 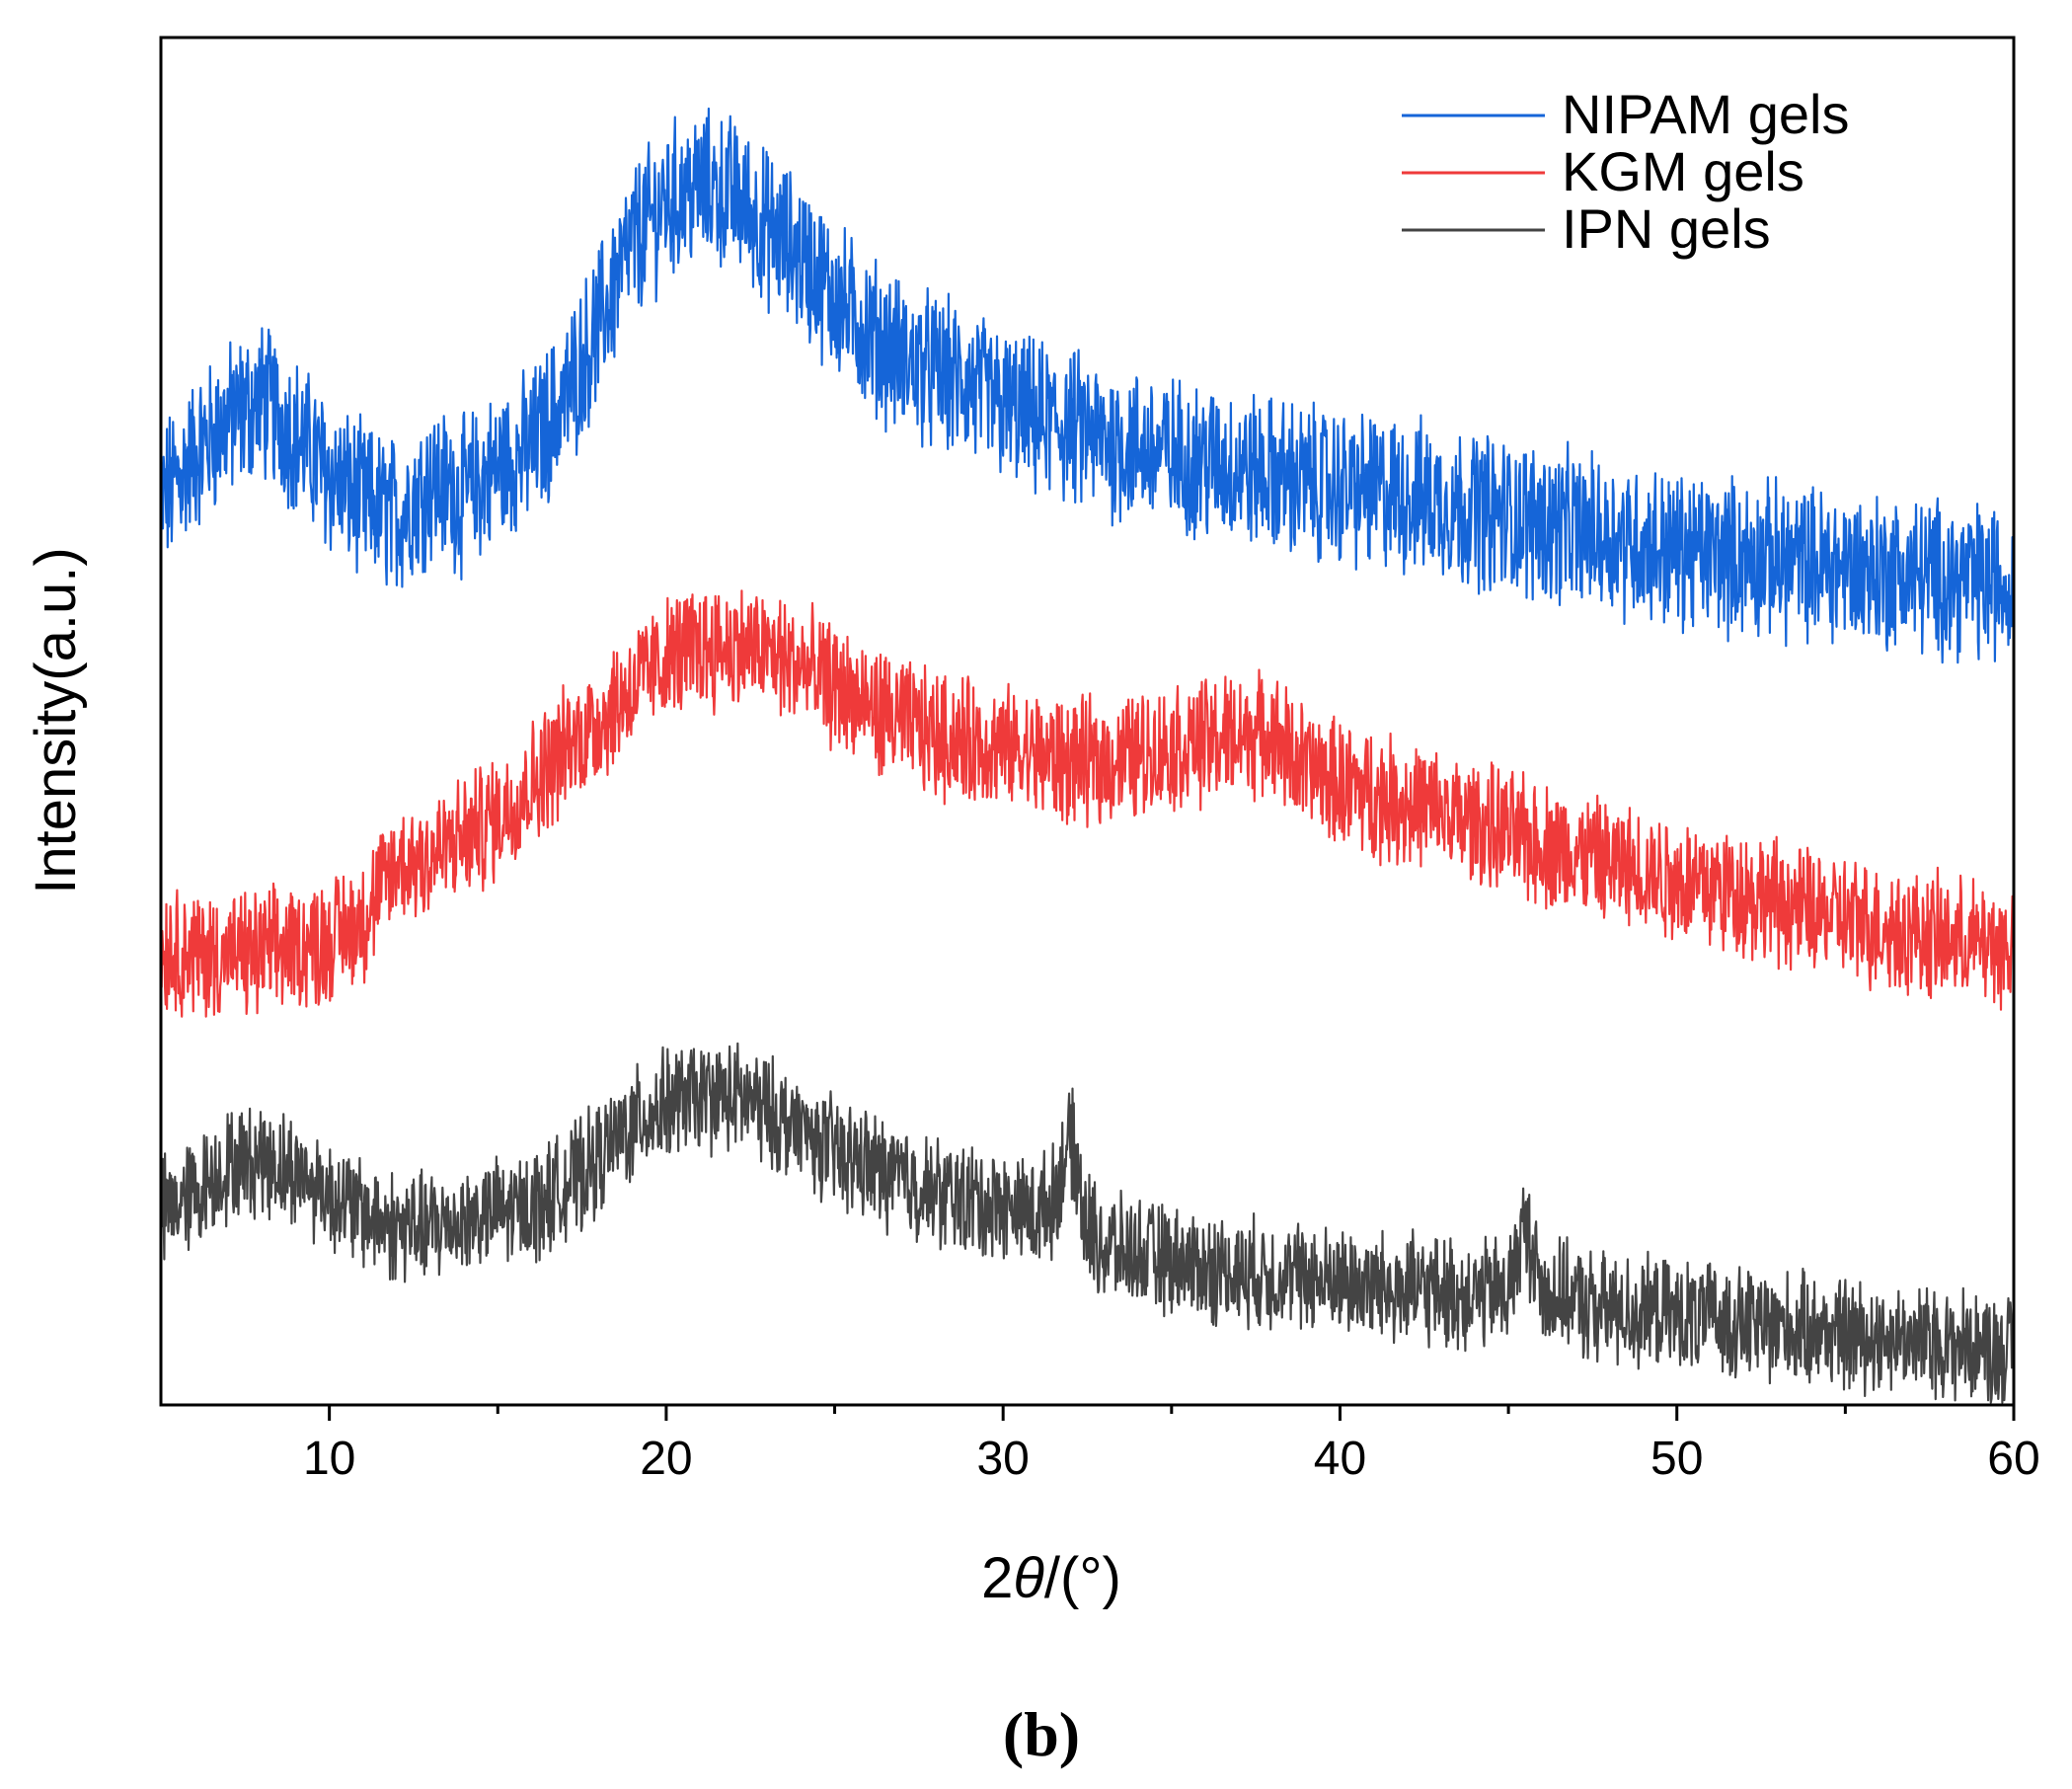 What do you see at coordinates (1683, 171) in the screenshot?
I see `legend-label: KGM gels` at bounding box center [1683, 171].